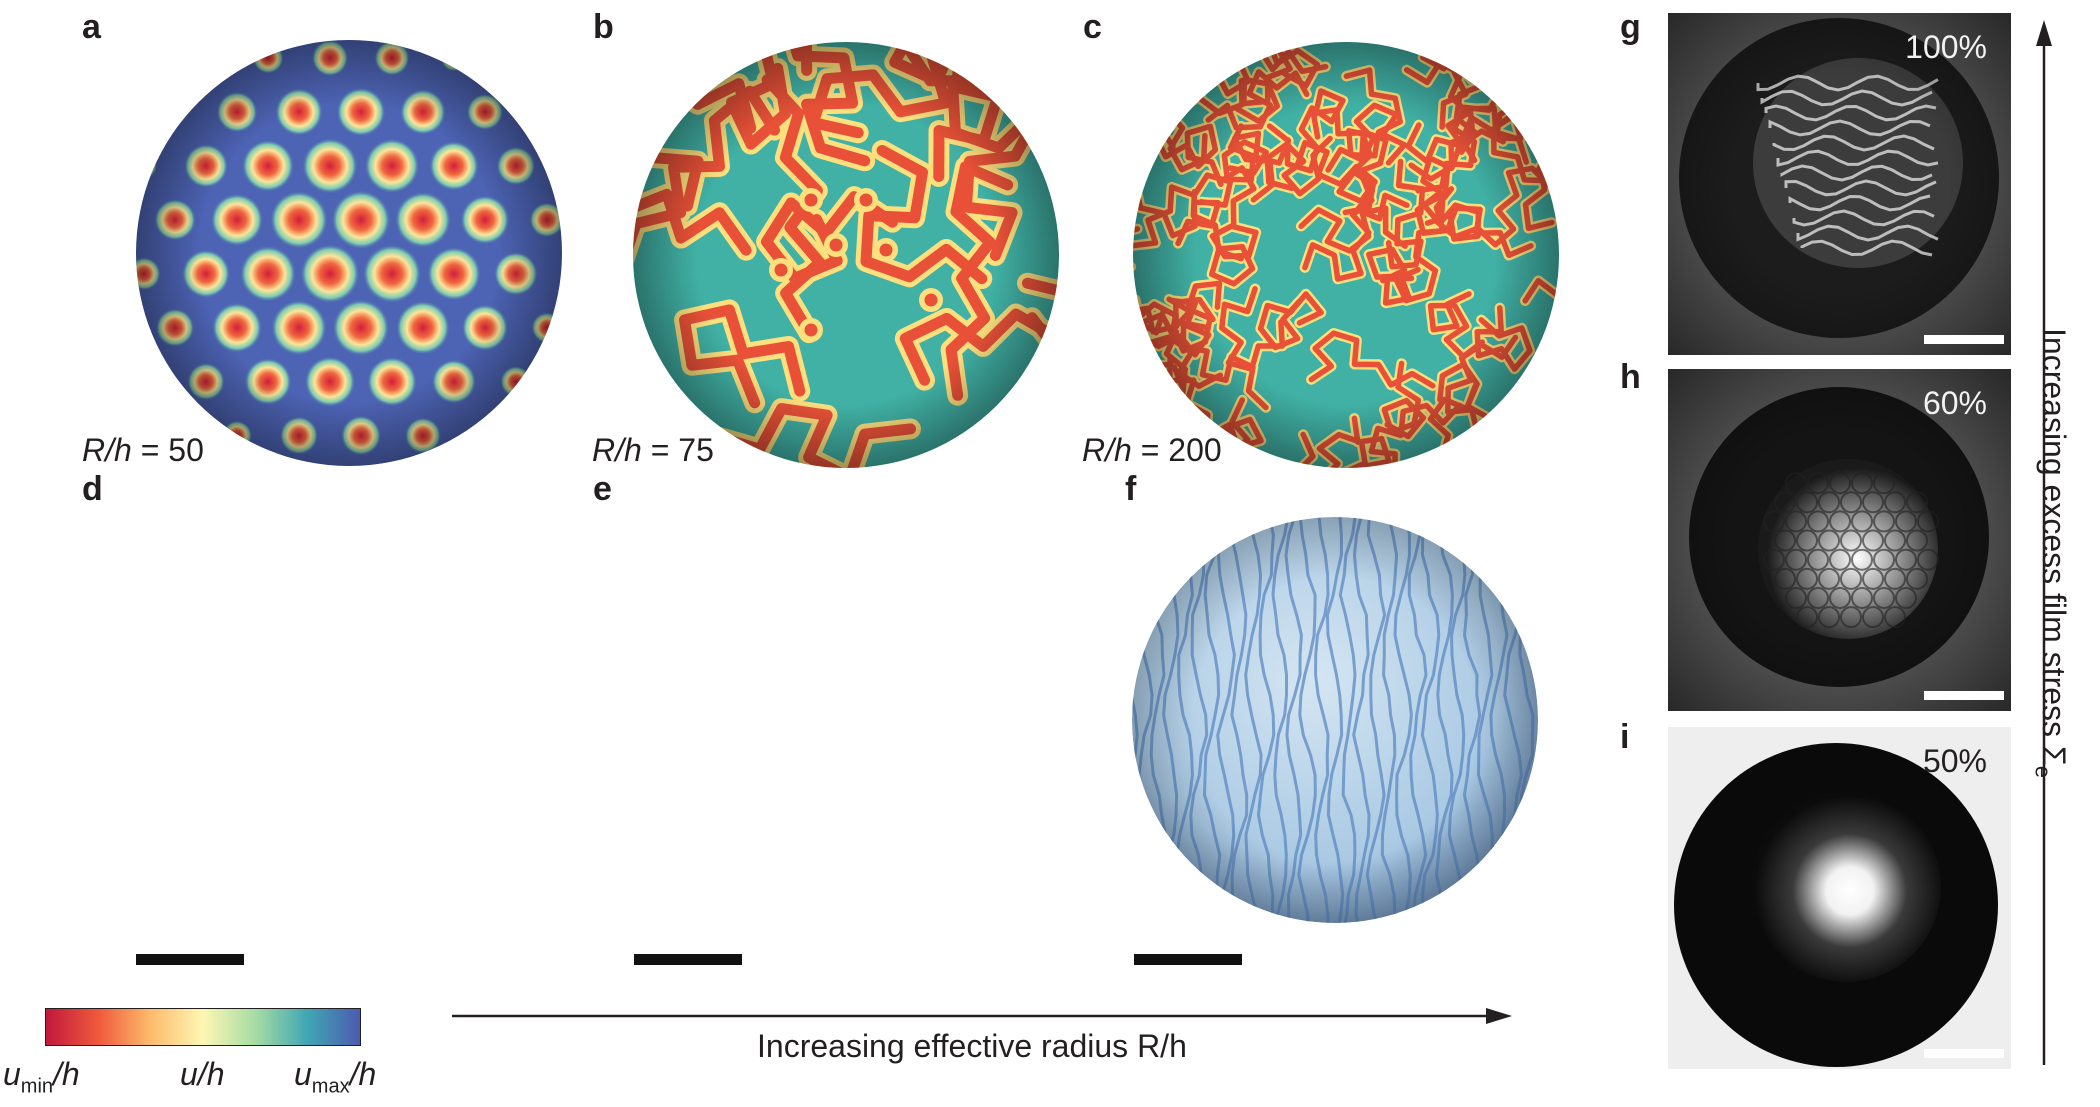 This screenshot has height=1107, width=2100. Describe the element at coordinates (682, 450) in the screenshot. I see `rh-value: = 75` at that location.